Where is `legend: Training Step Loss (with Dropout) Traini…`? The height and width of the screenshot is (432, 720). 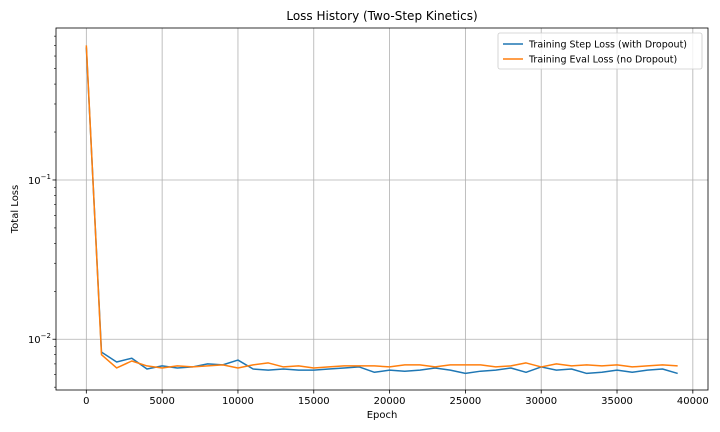 legend: Training Step Loss (with Dropout) Traini… is located at coordinates (600, 51).